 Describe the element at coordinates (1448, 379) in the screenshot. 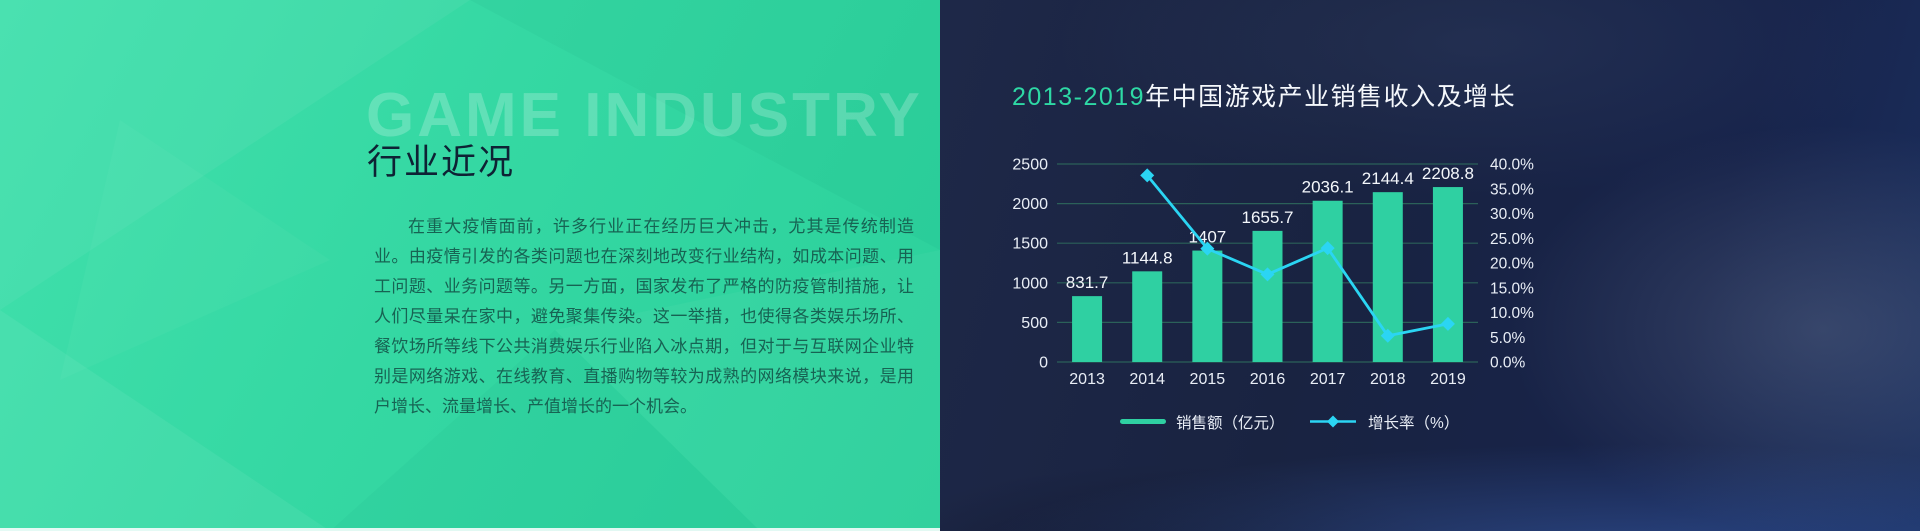

I see `x-axis-label: 2019` at that location.